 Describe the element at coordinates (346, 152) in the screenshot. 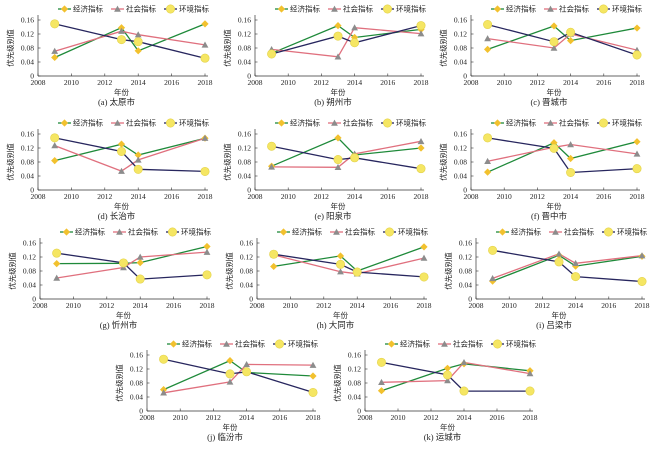

I see `series-economic` at that location.